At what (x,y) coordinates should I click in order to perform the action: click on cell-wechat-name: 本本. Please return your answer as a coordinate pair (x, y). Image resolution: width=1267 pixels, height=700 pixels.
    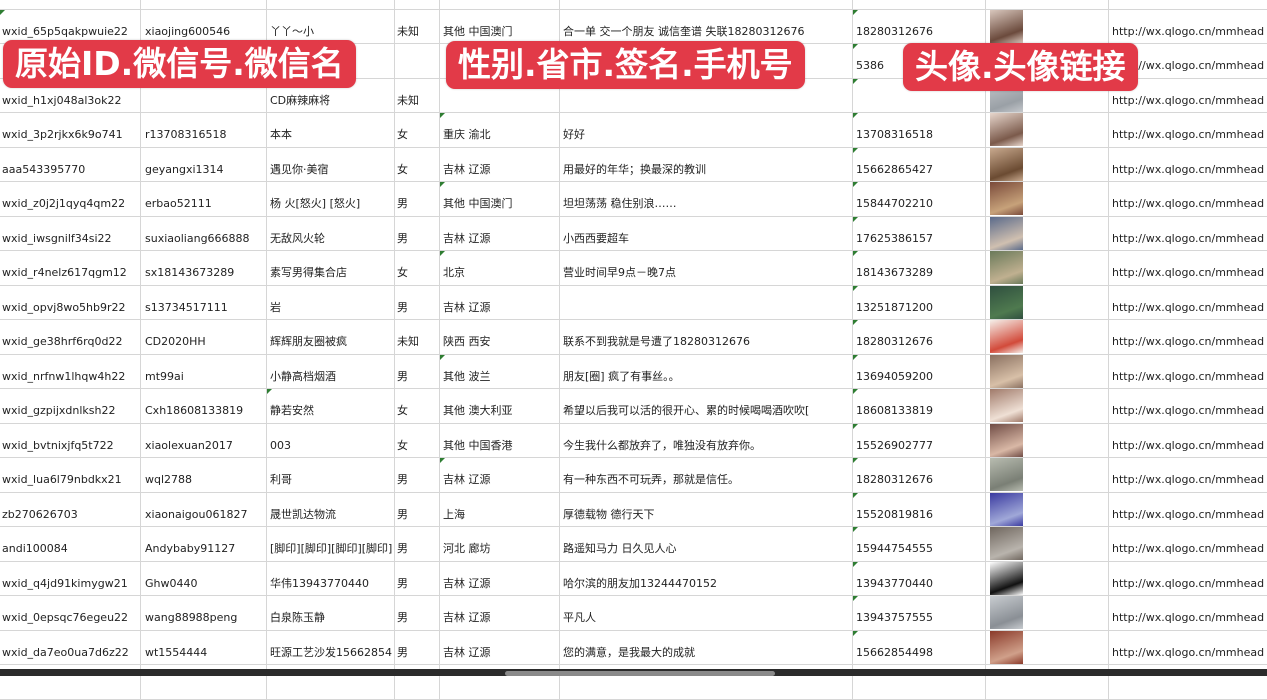
    Looking at the image, I should click on (331, 130).